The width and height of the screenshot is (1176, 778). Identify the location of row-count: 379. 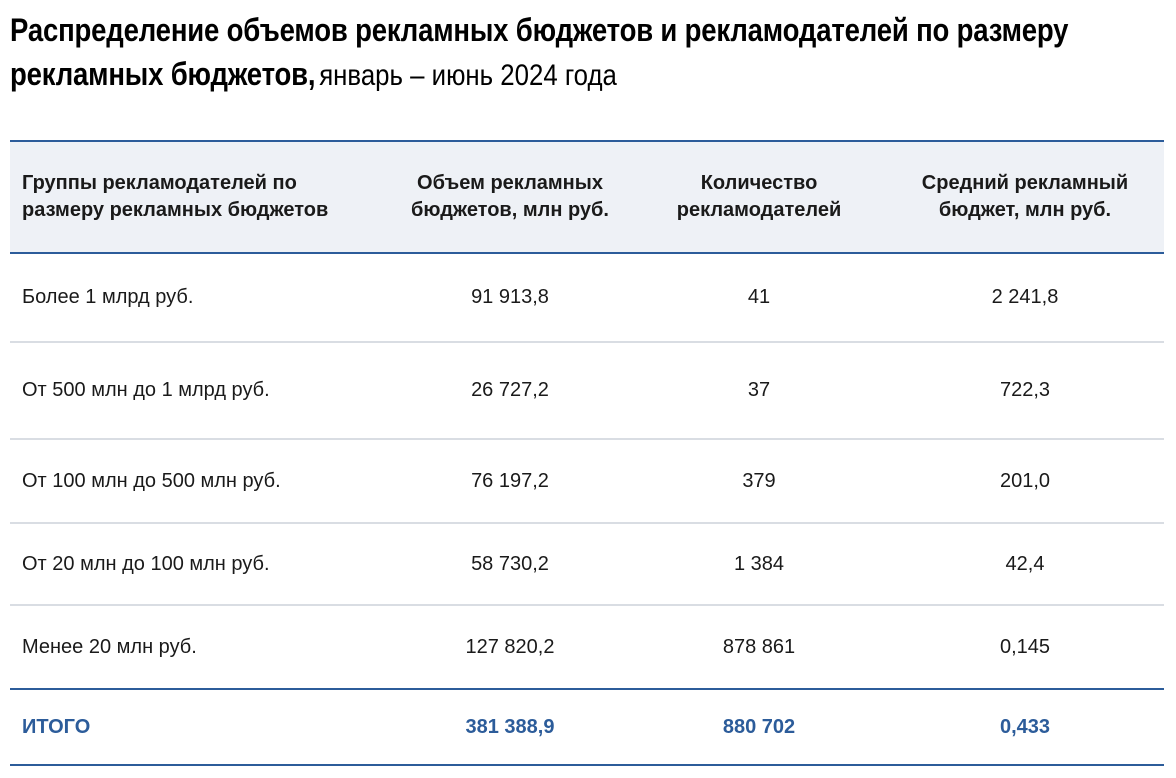
(759, 480).